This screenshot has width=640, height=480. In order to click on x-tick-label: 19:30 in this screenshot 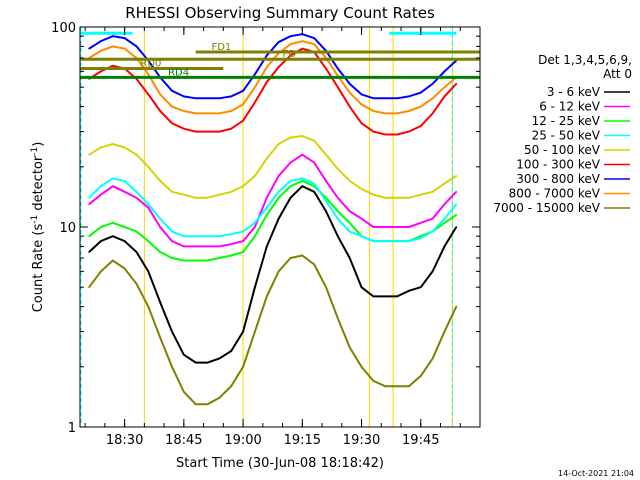, I will do `click(361, 440)`.